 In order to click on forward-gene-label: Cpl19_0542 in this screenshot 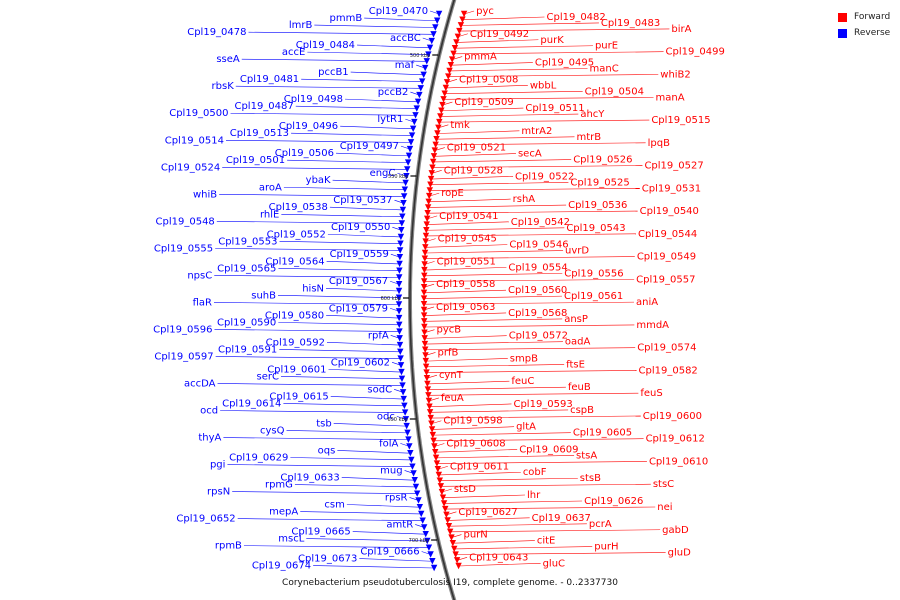, I will do `click(540, 222)`.